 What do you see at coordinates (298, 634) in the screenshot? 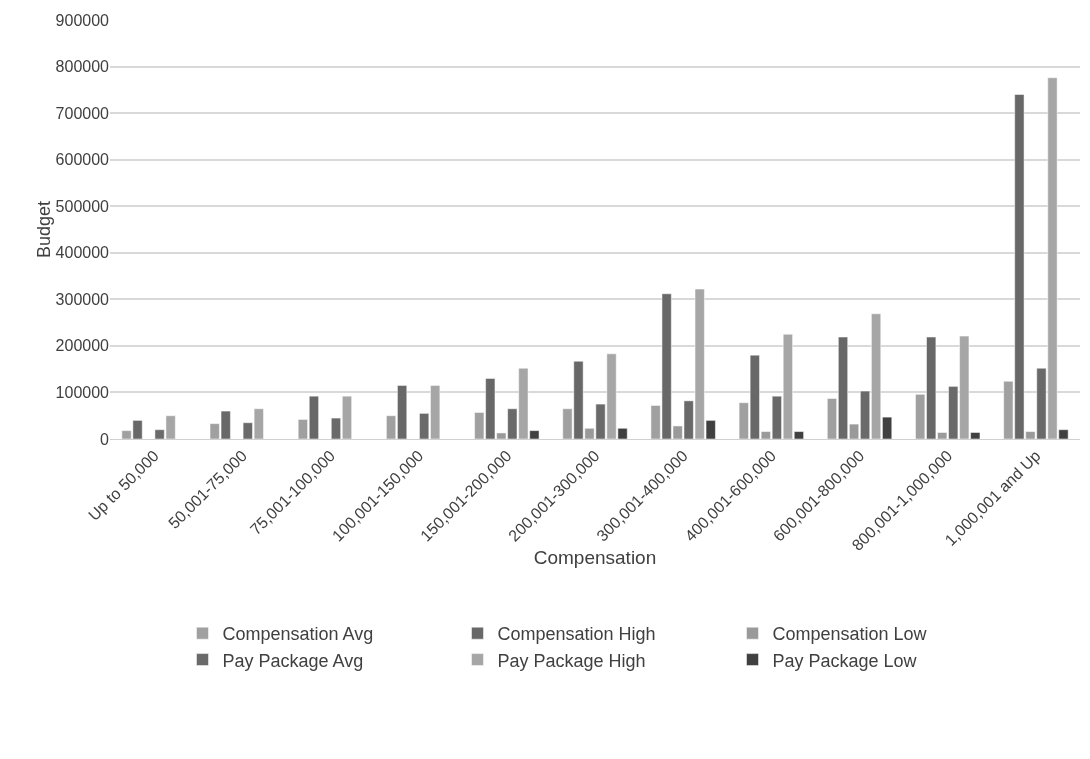
I see `legend-label: Compensation Avg` at bounding box center [298, 634].